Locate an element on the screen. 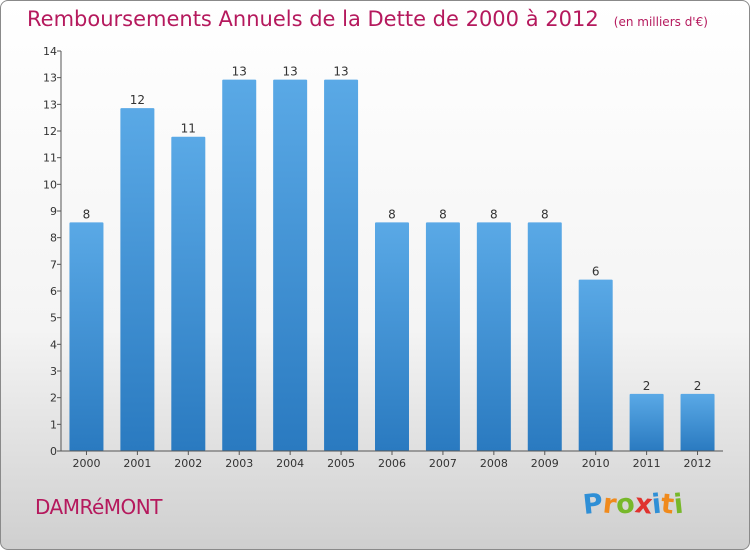 The height and width of the screenshot is (550, 750). y-tick-label: 3 is located at coordinates (53, 371).